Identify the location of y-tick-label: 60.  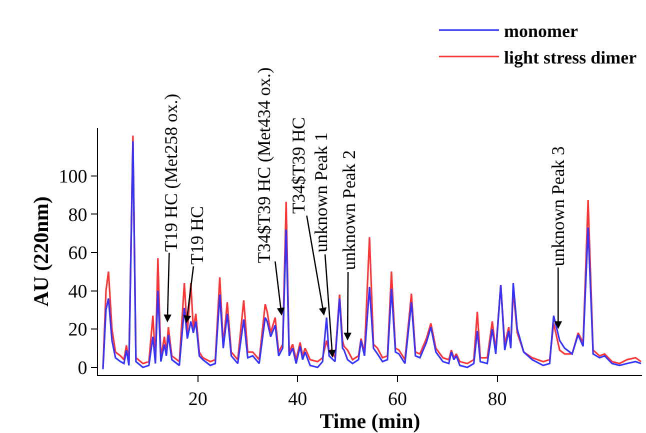
(78, 253).